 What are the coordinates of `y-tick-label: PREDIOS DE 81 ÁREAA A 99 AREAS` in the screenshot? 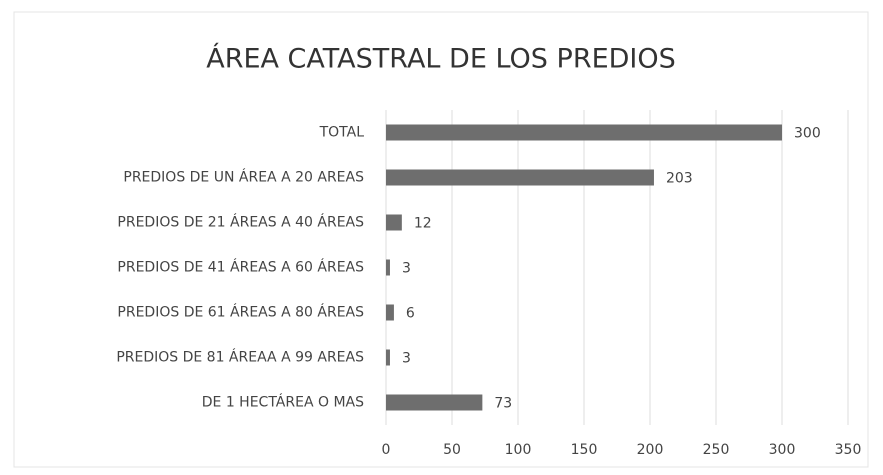 It's located at (240, 357).